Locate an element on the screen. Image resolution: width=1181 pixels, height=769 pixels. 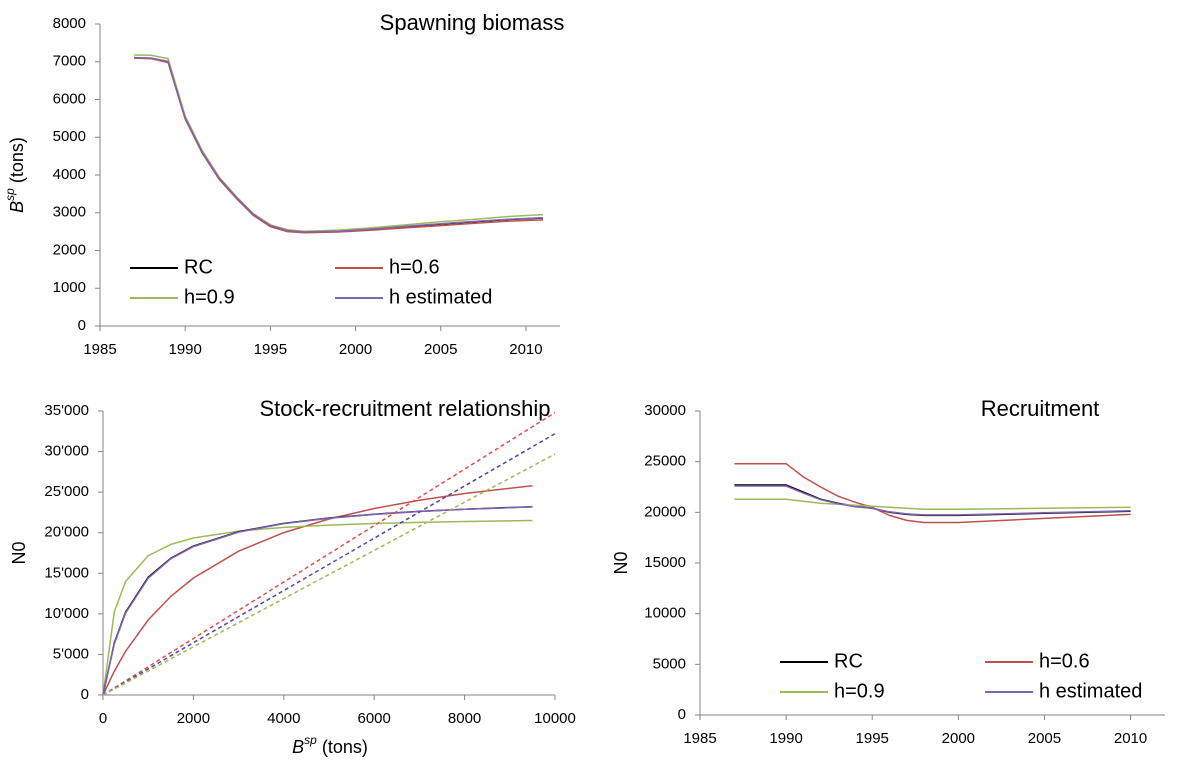
x-tick-label: 0 is located at coordinates (103, 718).